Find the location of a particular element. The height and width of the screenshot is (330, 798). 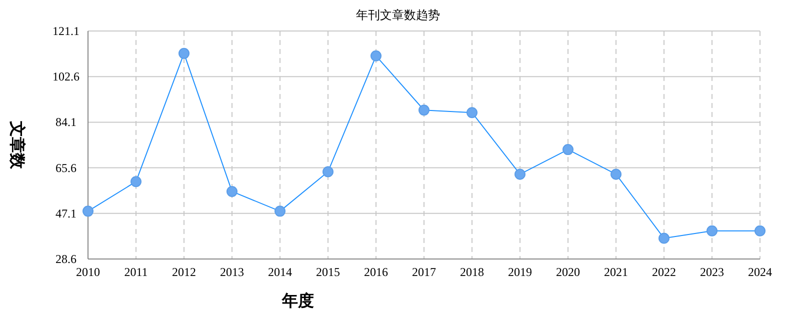

x-tick-label: 2021 is located at coordinates (616, 272).